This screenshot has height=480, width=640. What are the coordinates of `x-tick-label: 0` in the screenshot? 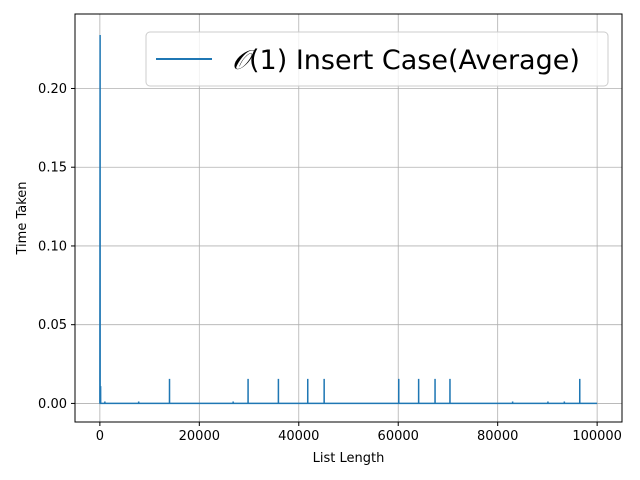 It's located at (100, 436).